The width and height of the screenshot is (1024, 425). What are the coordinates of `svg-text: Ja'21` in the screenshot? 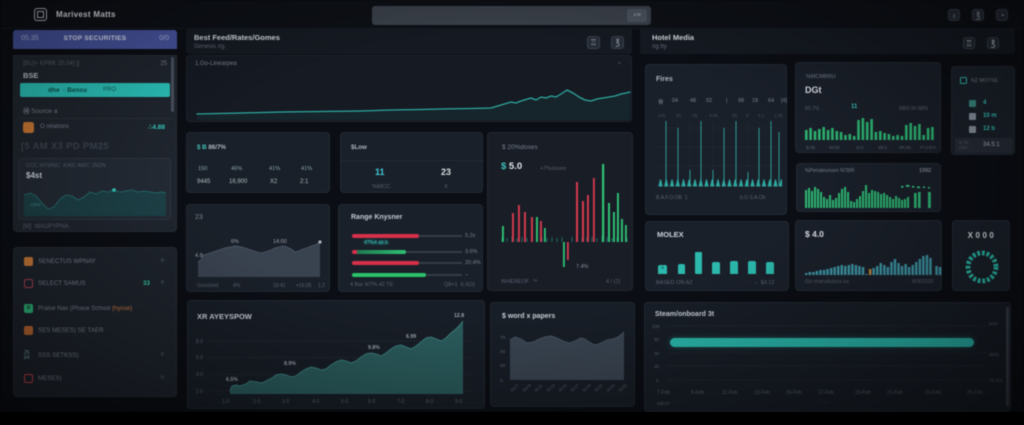 It's located at (598, 387).